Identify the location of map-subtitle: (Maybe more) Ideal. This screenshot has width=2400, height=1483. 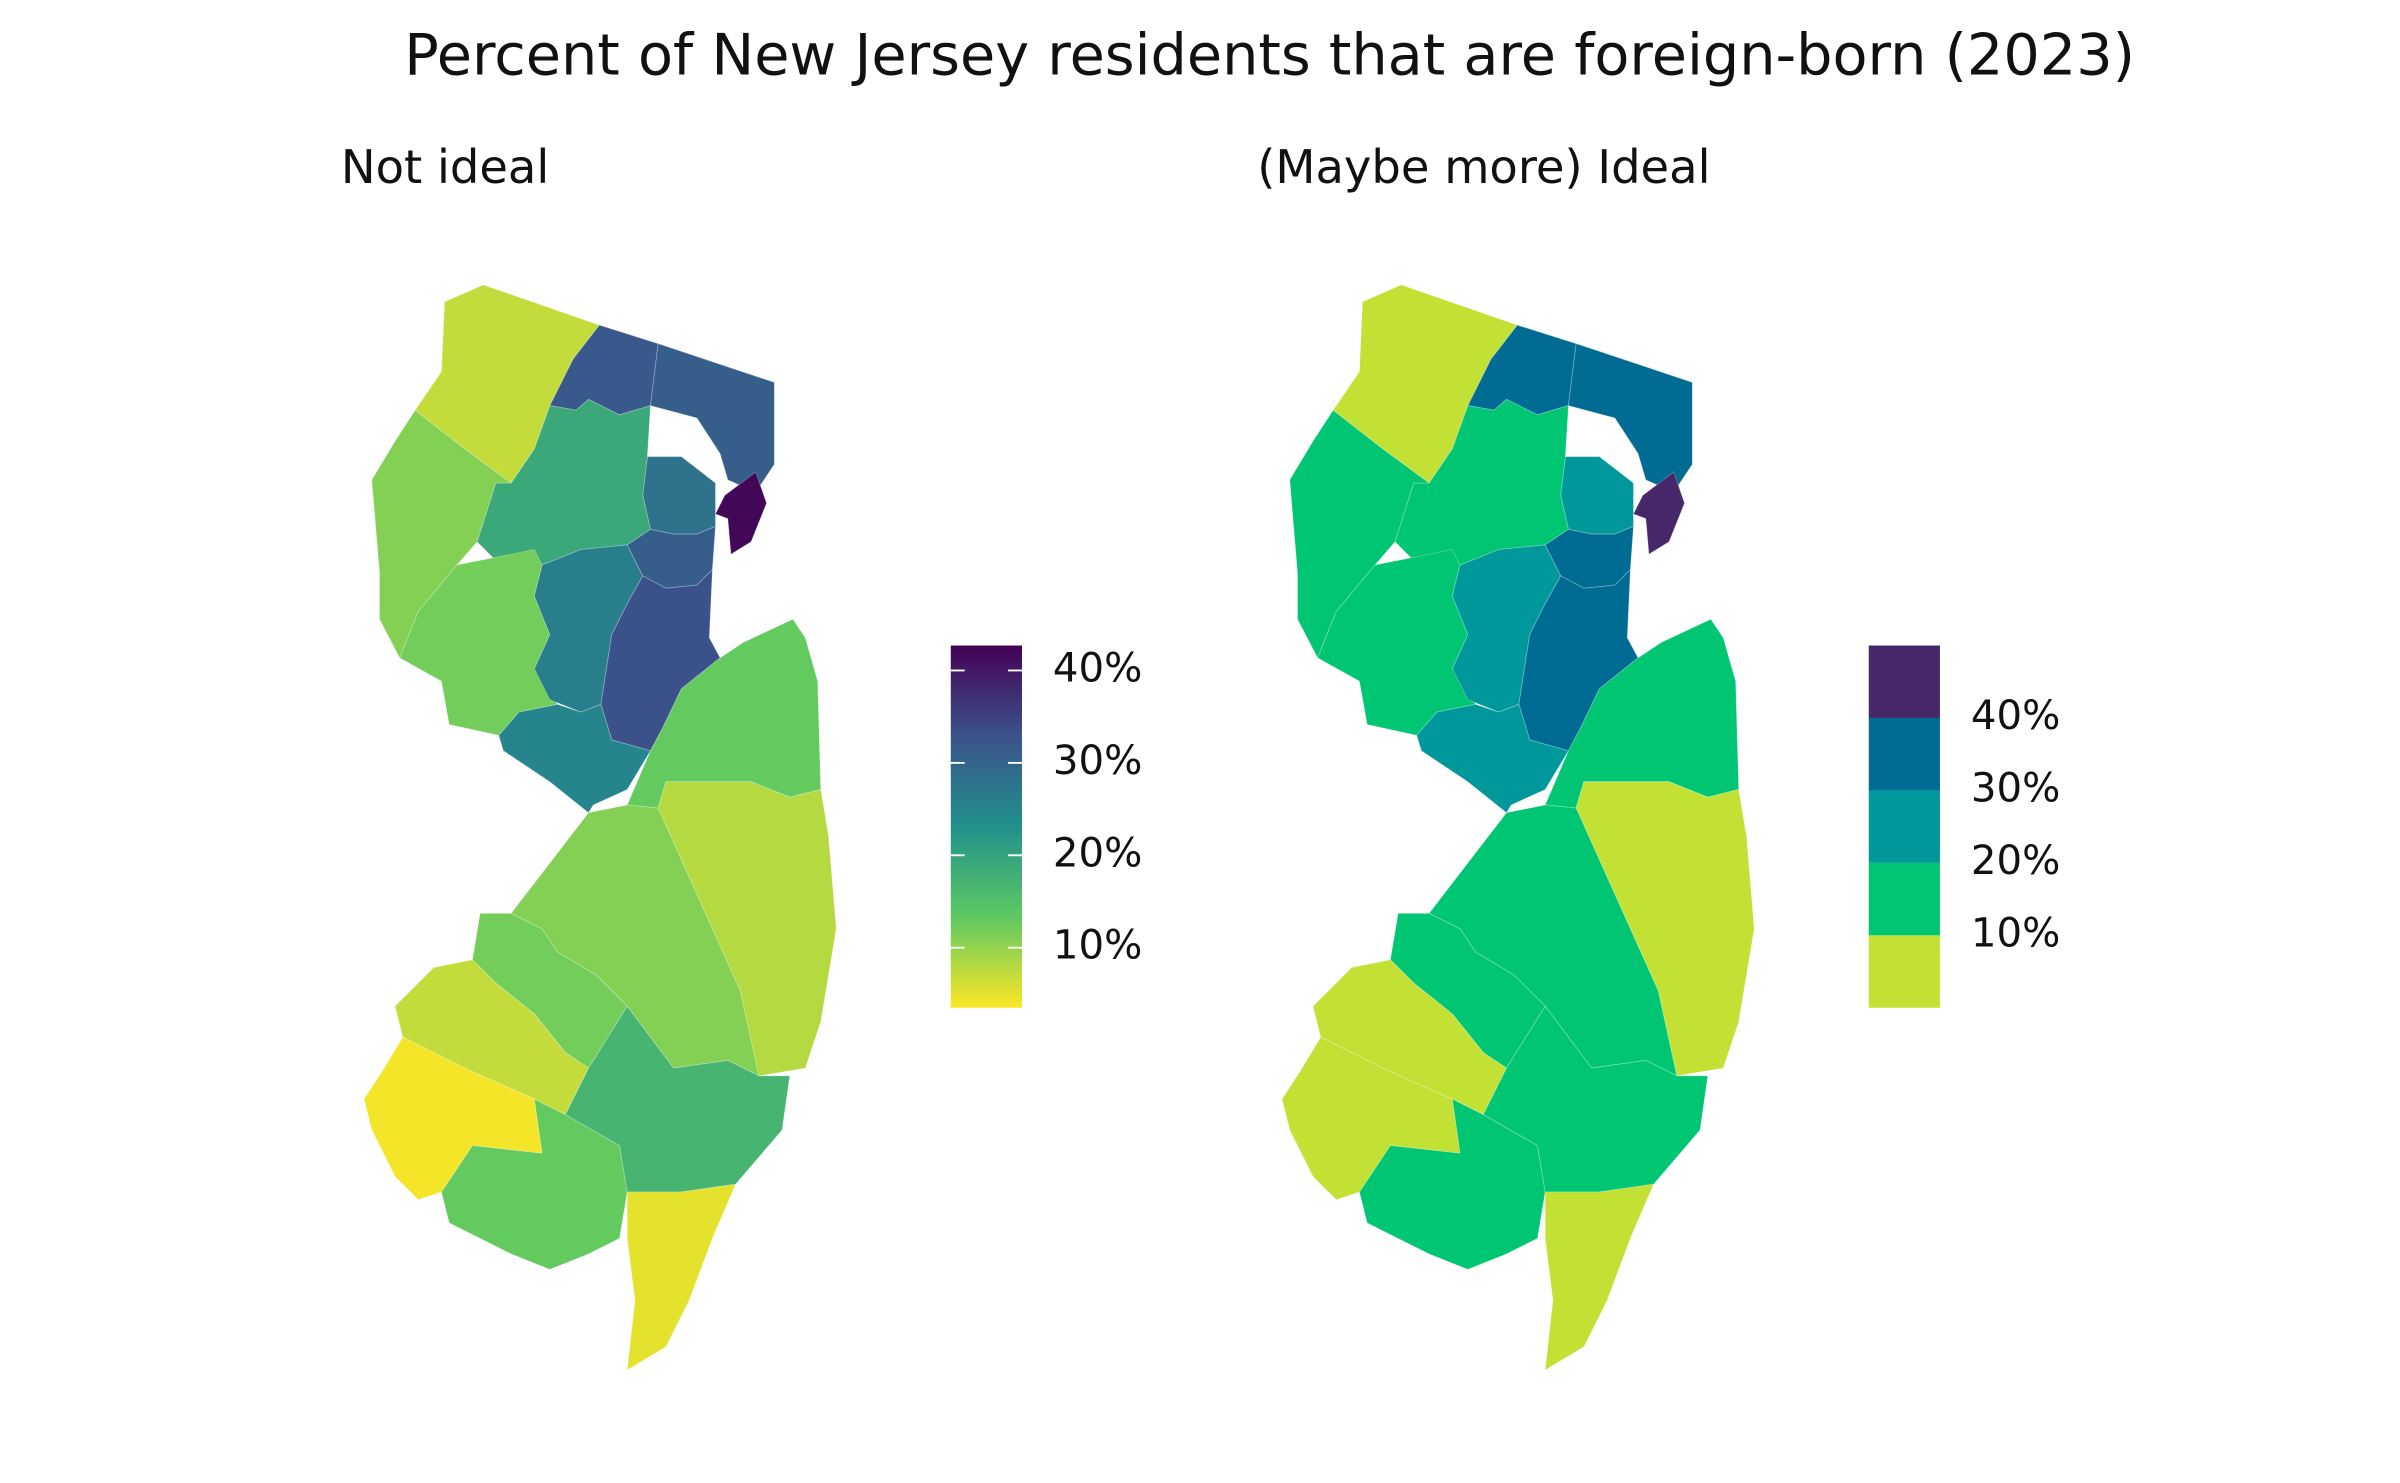
(1483, 167).